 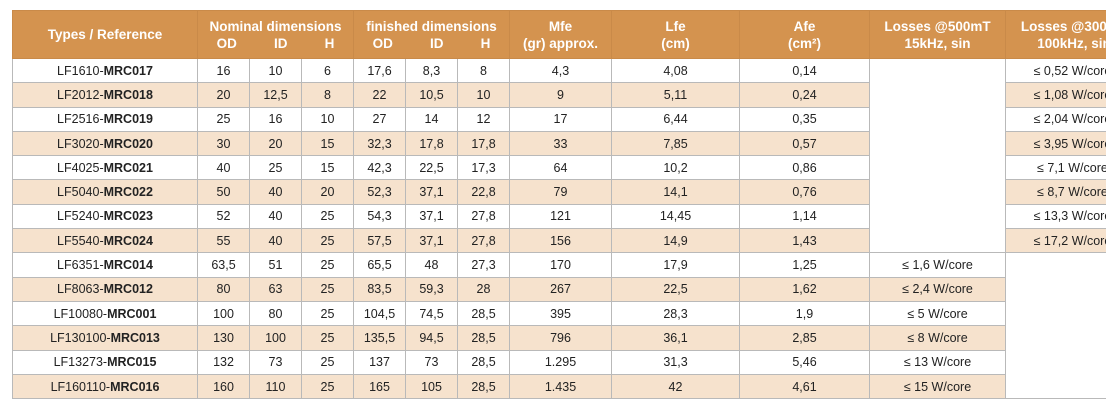 I want to click on cell-nominal-id: 73, so click(x=275, y=362).